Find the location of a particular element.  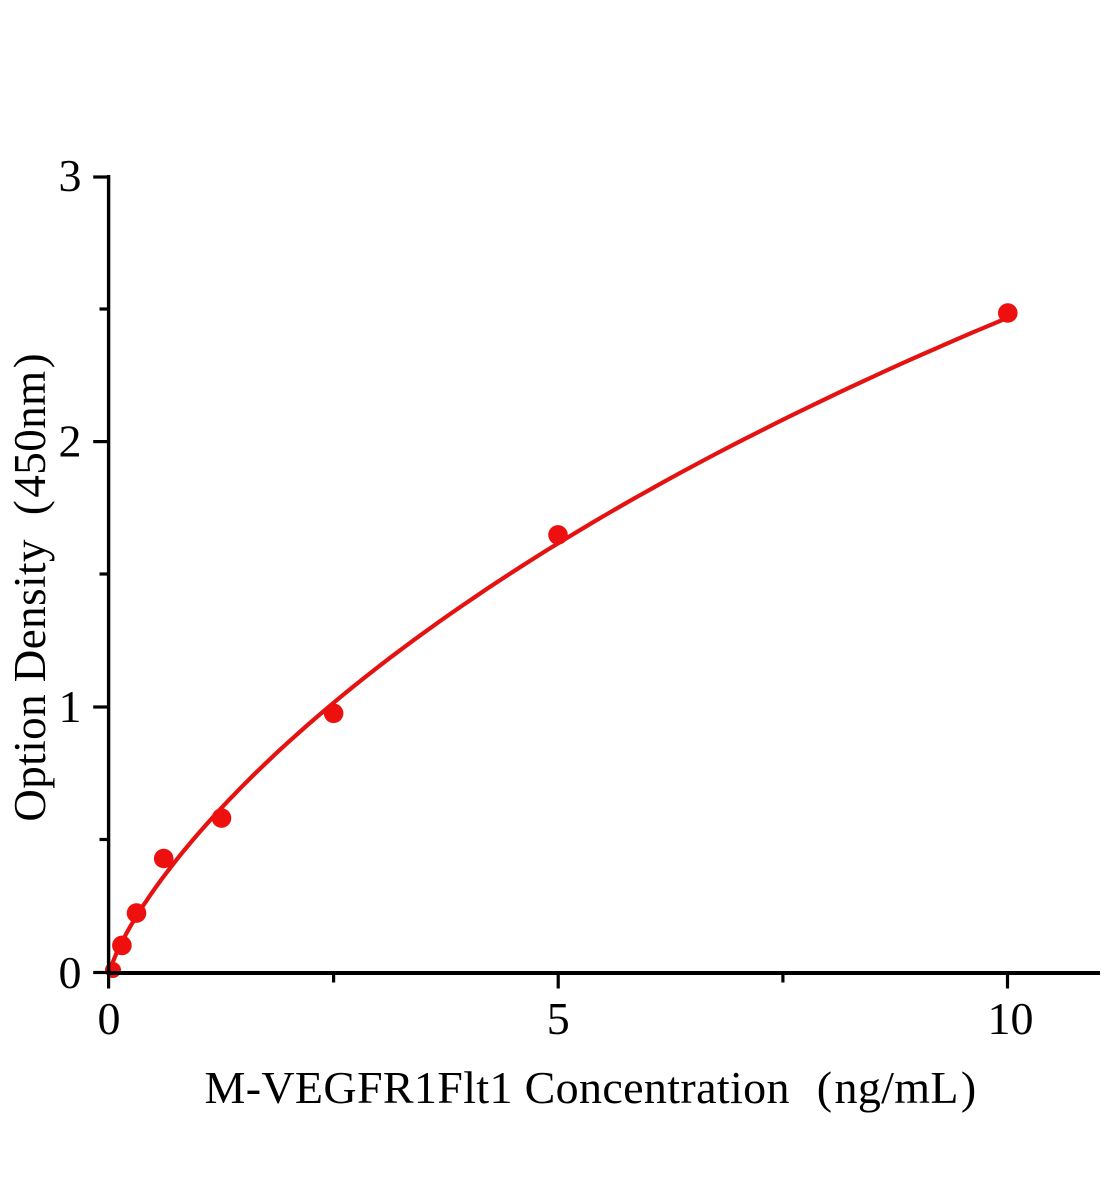

svg-text: Option Density(450nm) is located at coordinates (30, 587).